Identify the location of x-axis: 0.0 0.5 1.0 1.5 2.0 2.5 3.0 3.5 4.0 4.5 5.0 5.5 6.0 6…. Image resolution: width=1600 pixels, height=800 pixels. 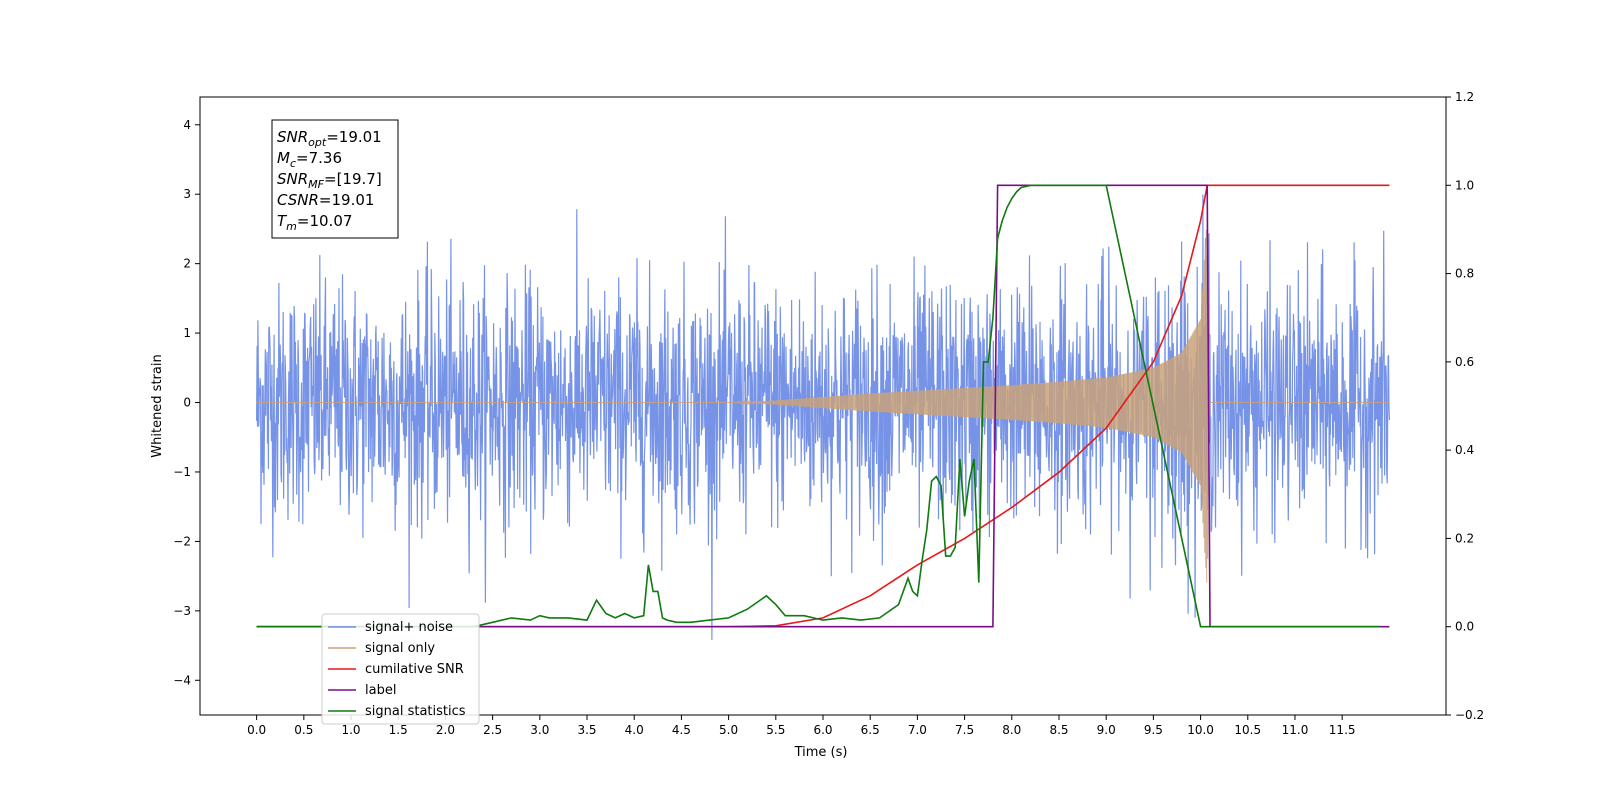
(801, 726).